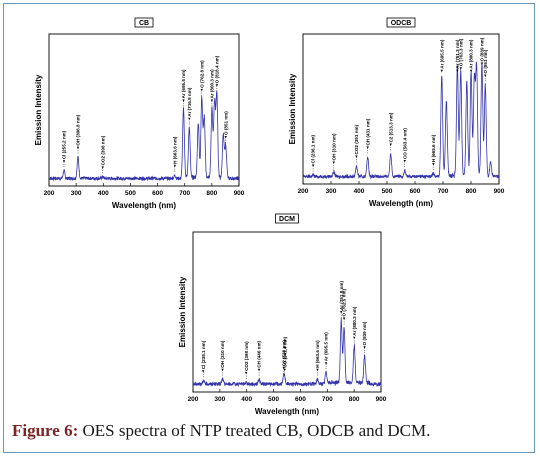 This screenshot has height=458, width=540. Describe the element at coordinates (433, 148) in the screenshot. I see `peak-label: H (665.6 nm)` at that location.